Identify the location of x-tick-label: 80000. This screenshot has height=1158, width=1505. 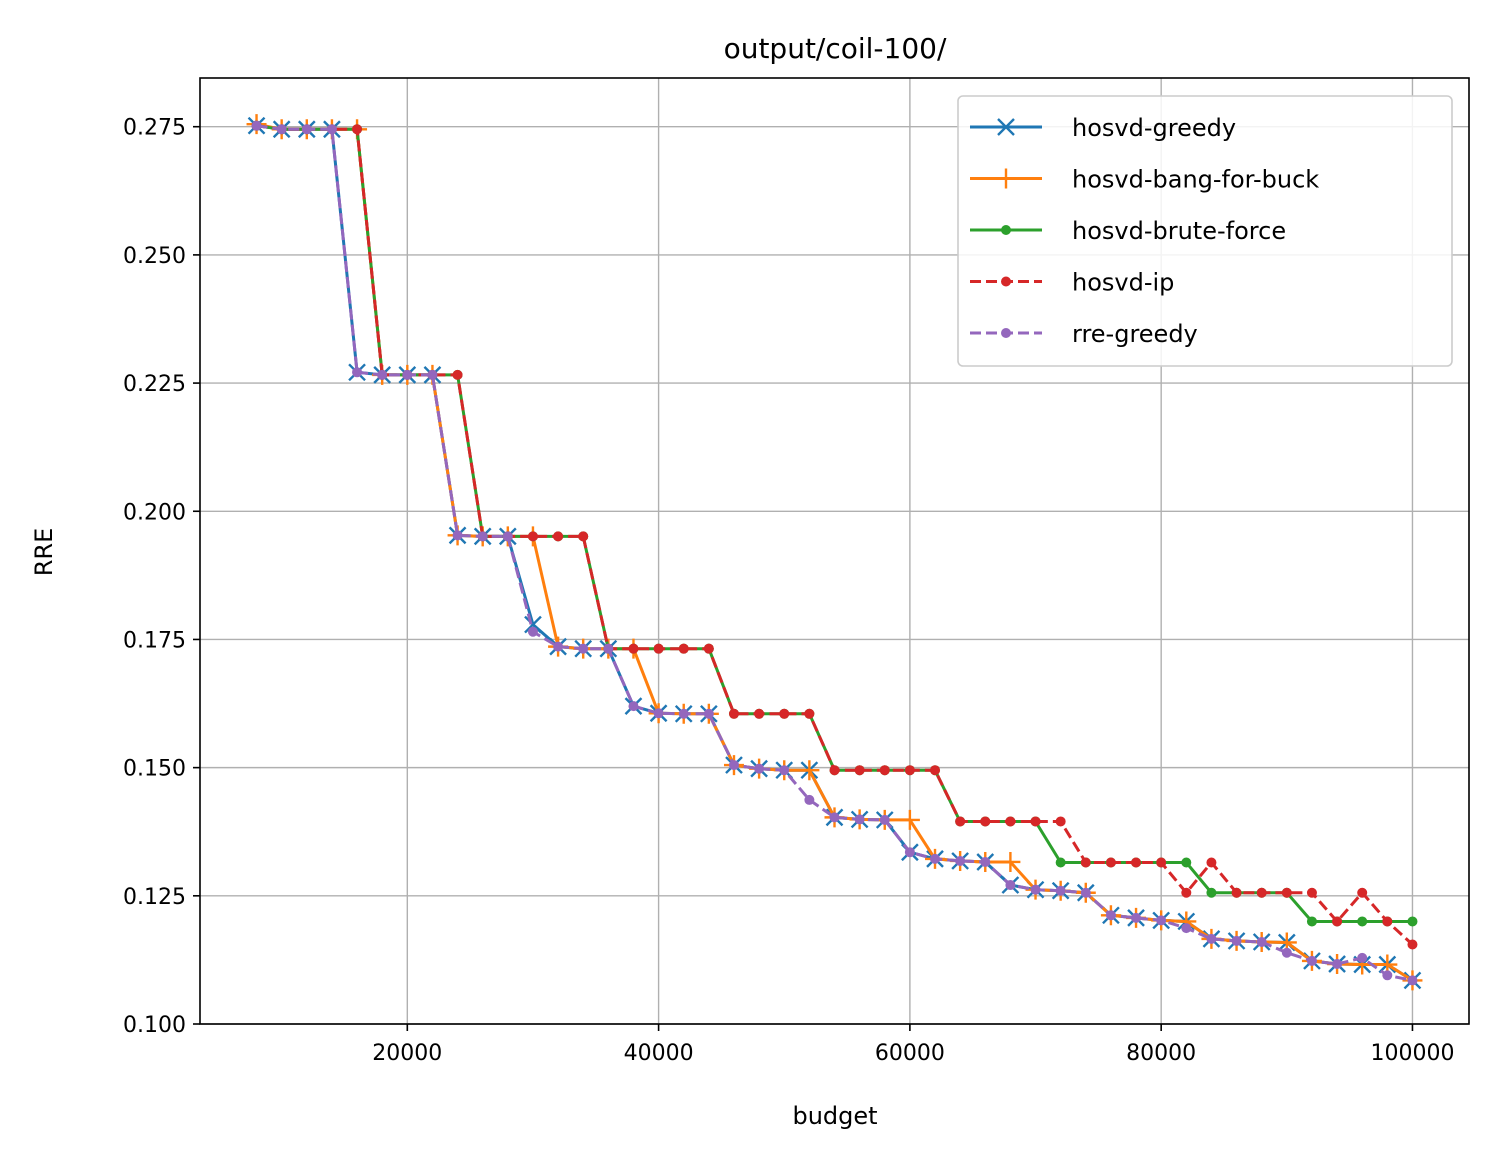
(1161, 1053).